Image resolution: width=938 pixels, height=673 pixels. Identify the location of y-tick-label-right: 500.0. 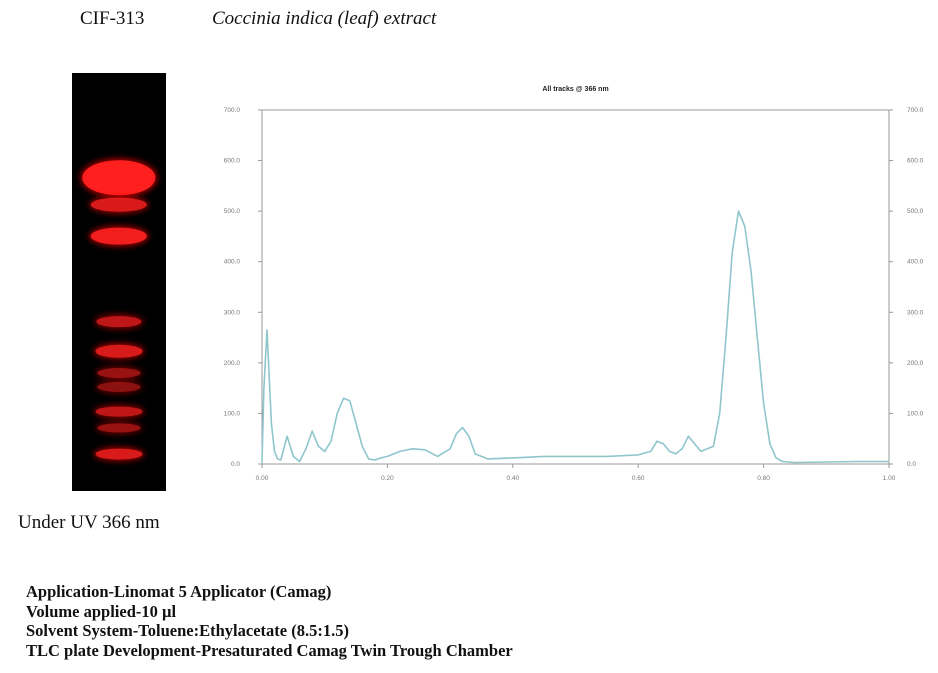
(915, 211).